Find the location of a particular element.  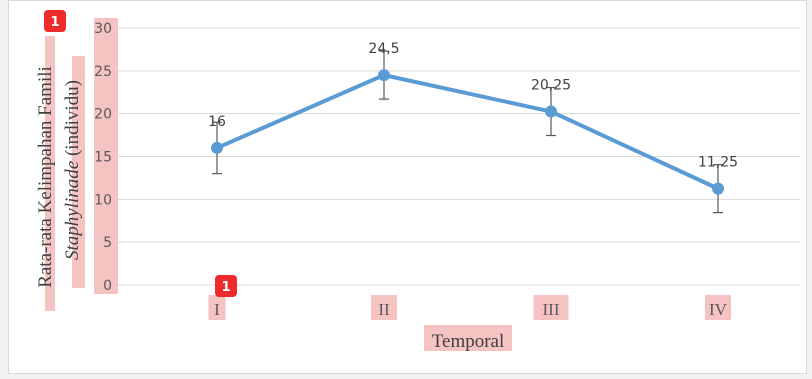

badge-top: 1 is located at coordinates (55, 21).